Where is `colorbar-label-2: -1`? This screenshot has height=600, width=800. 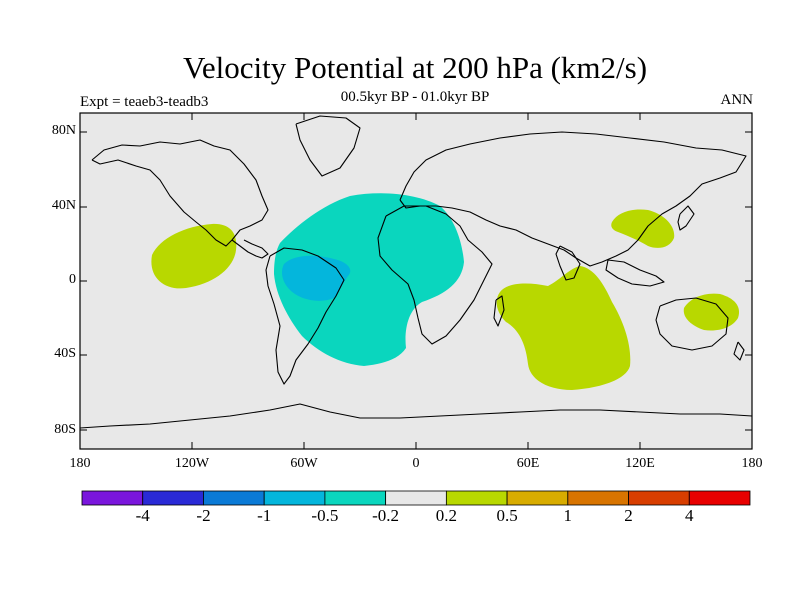
colorbar-label-2: -1 is located at coordinates (264, 515).